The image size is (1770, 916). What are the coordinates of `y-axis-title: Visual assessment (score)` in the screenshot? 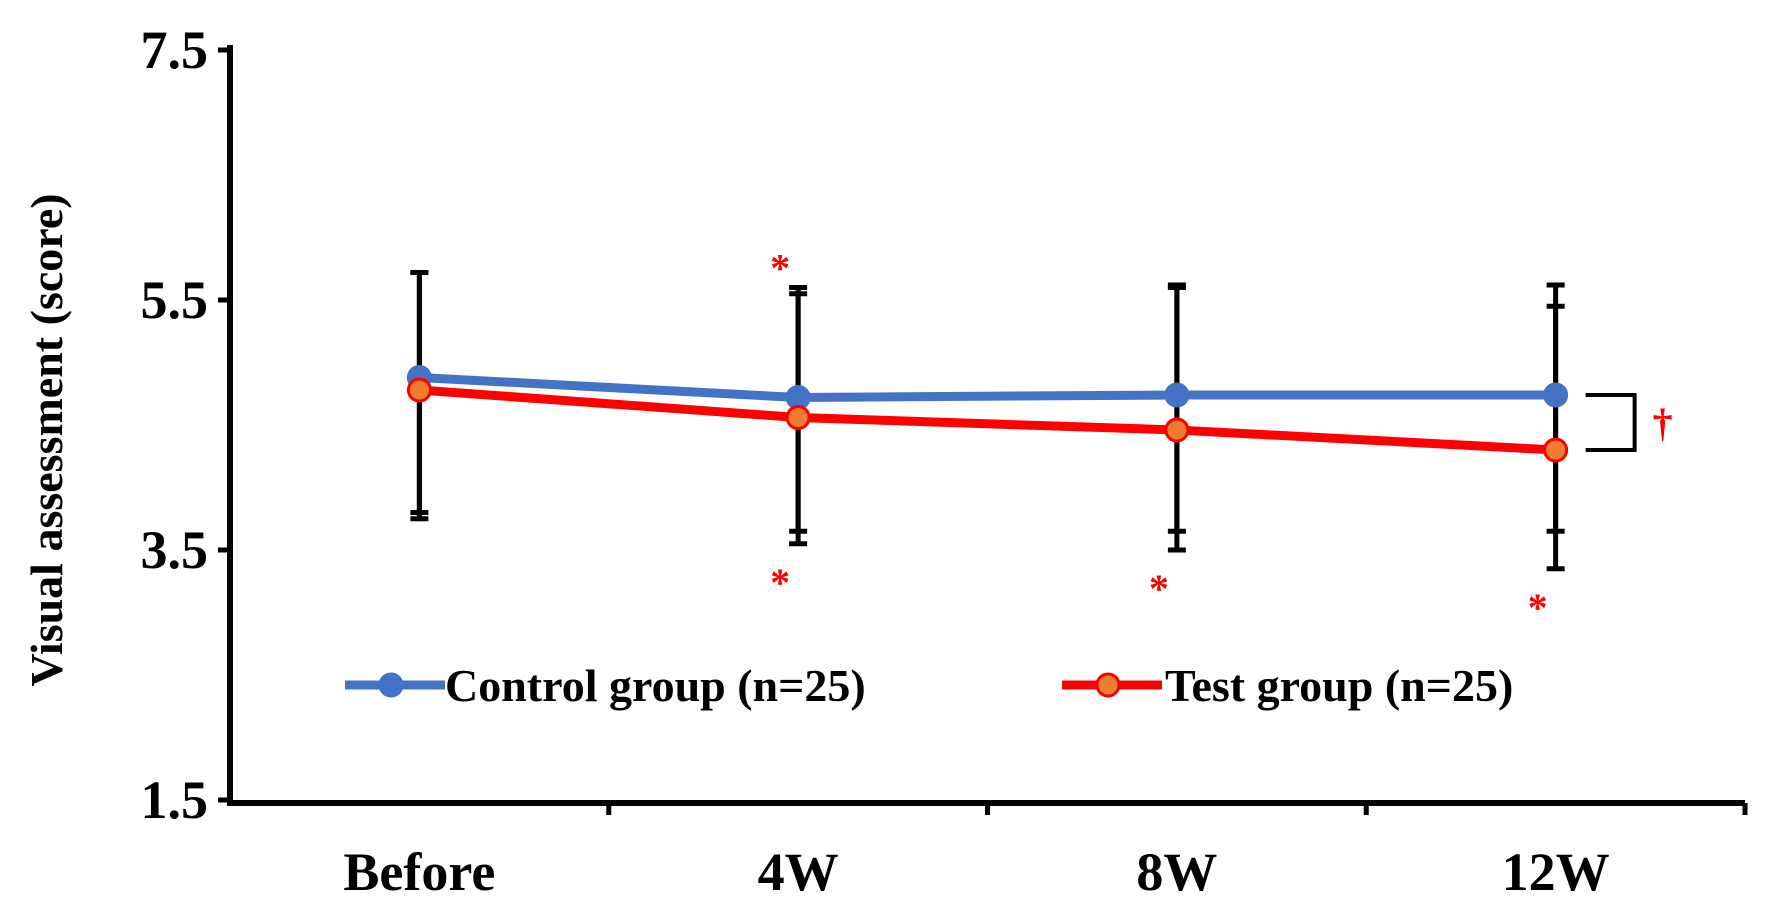 It's located at (46, 439).